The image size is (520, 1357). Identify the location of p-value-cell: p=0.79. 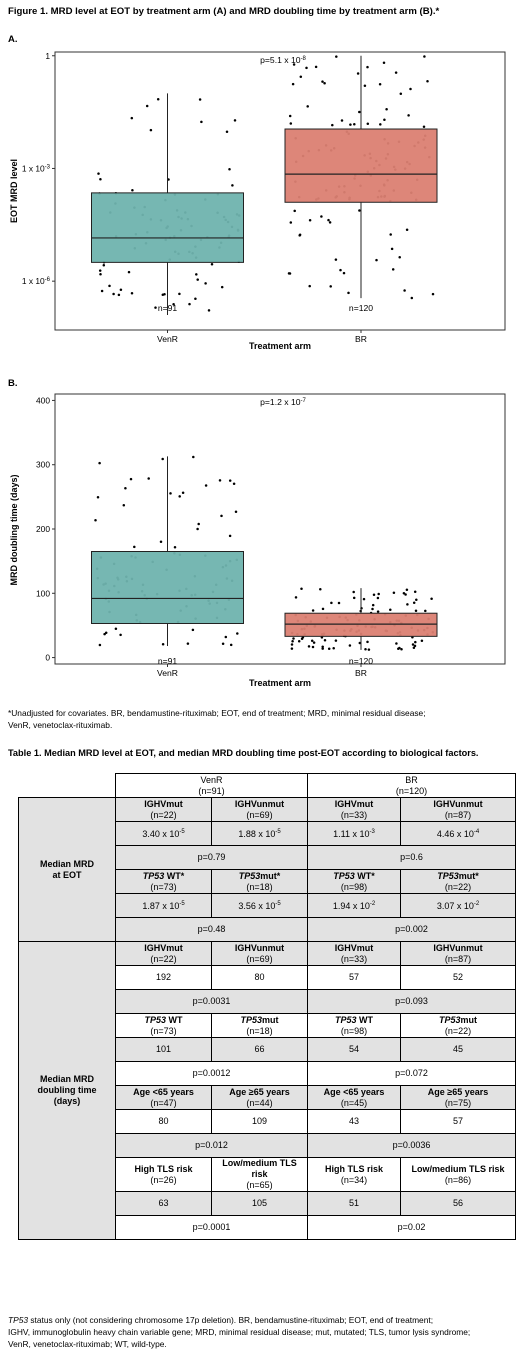
(211, 857).